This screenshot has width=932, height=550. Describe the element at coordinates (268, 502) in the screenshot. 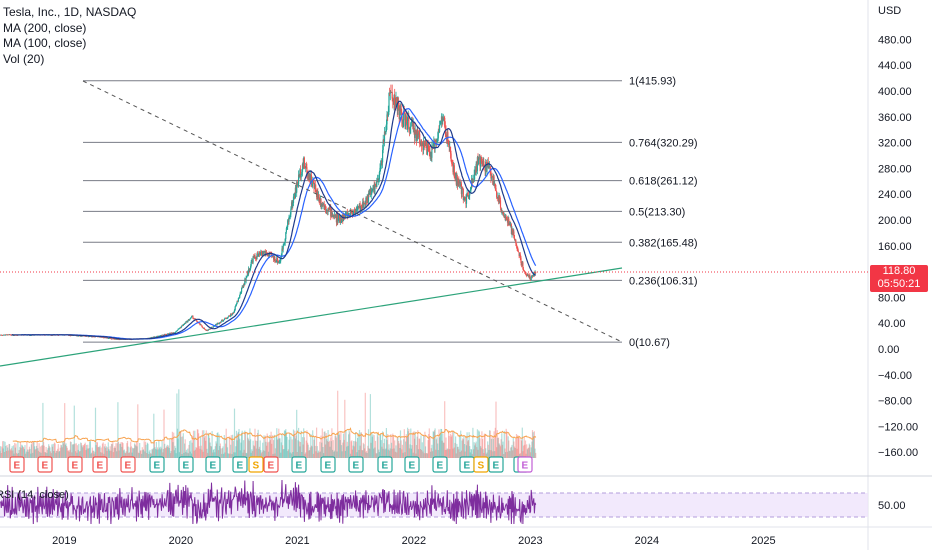

I see `rsi-line` at that location.